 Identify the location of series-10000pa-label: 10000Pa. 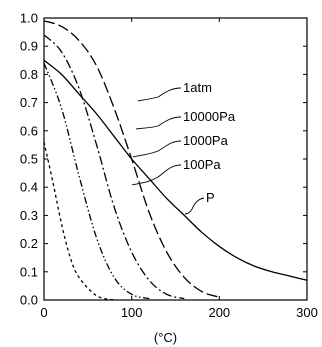
(209, 116).